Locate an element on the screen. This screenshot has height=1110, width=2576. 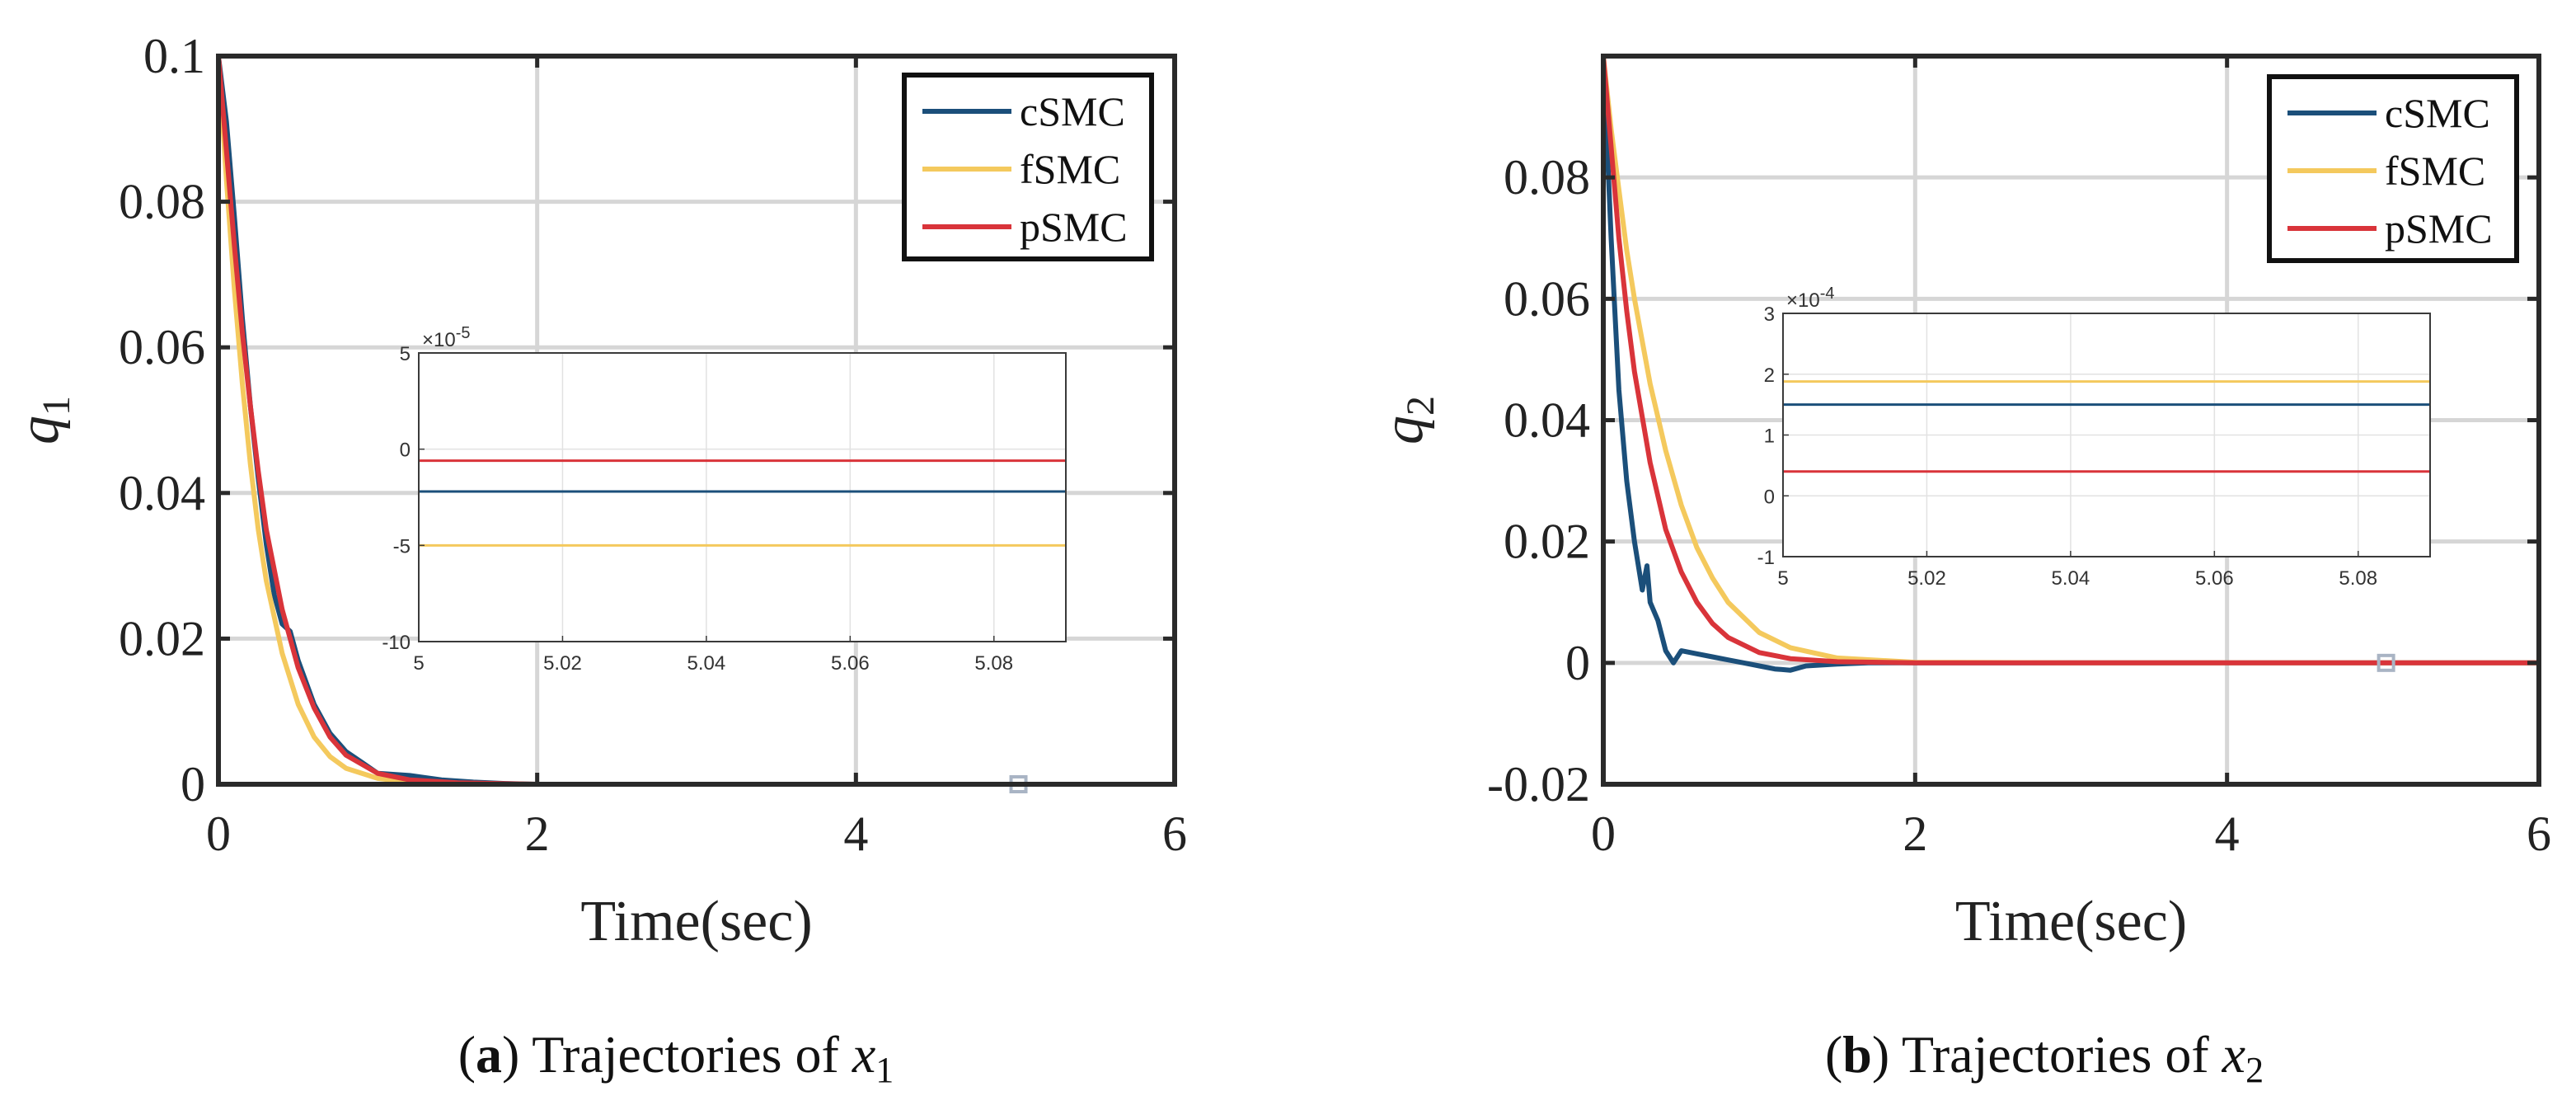
zoom-marker is located at coordinates (2386, 662).